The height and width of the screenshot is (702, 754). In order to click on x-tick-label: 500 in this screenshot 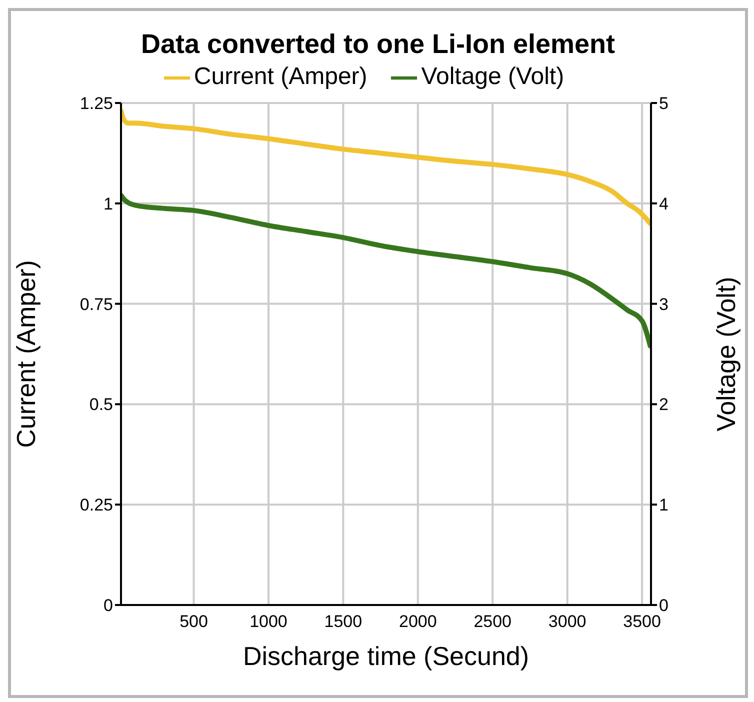, I will do `click(194, 622)`.